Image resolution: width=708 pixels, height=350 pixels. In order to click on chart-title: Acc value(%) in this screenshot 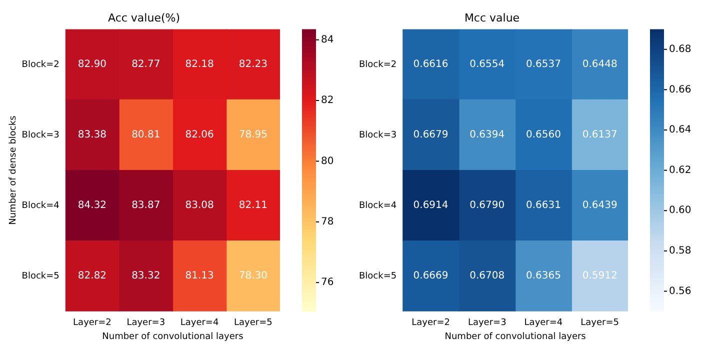, I will do `click(144, 17)`.